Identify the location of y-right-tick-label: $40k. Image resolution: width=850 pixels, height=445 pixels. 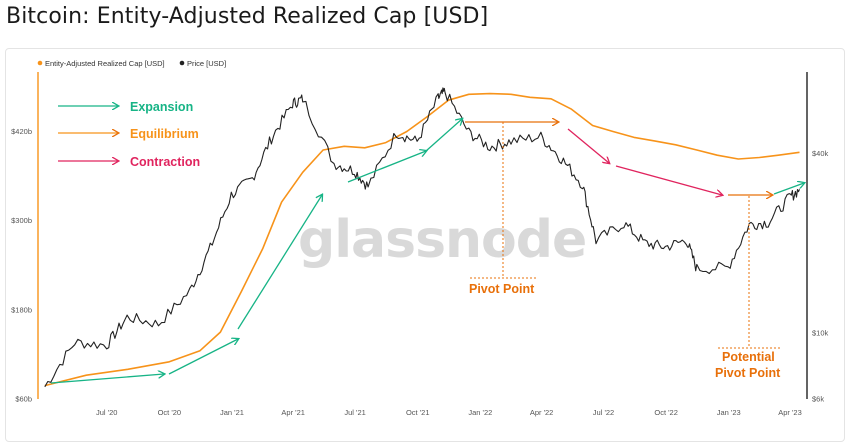
(820, 153).